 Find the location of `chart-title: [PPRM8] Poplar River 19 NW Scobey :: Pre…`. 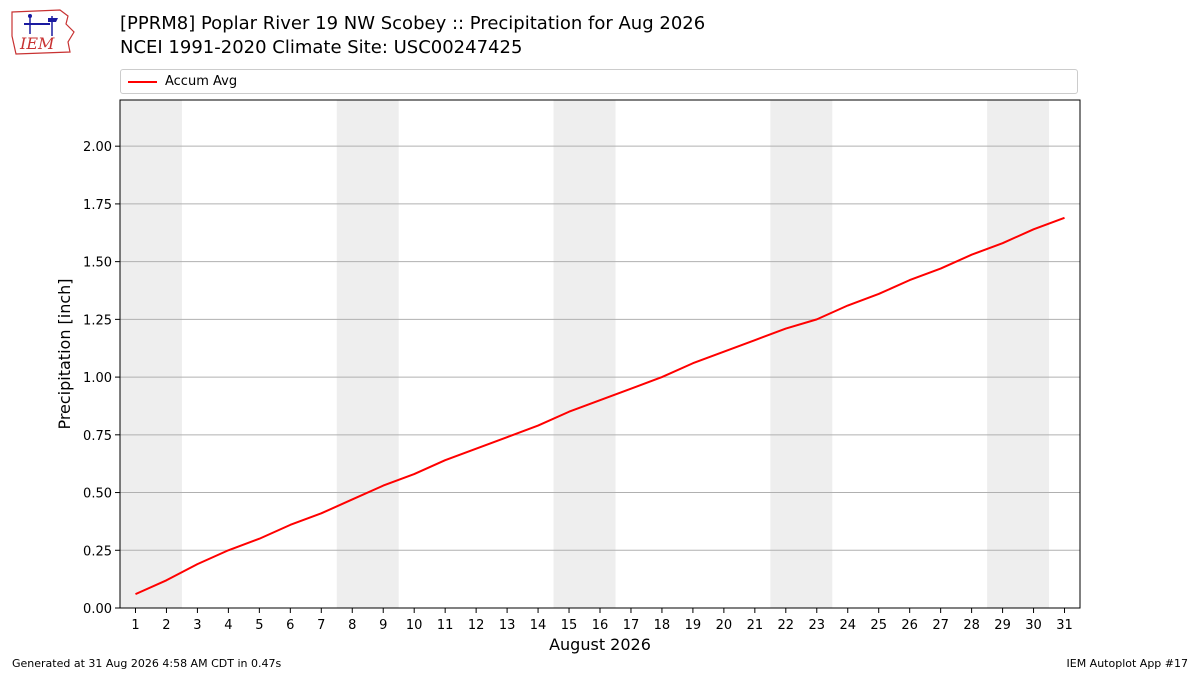

chart-title: [PPRM8] Poplar River 19 NW Scobey :: Pre… is located at coordinates (413, 23).